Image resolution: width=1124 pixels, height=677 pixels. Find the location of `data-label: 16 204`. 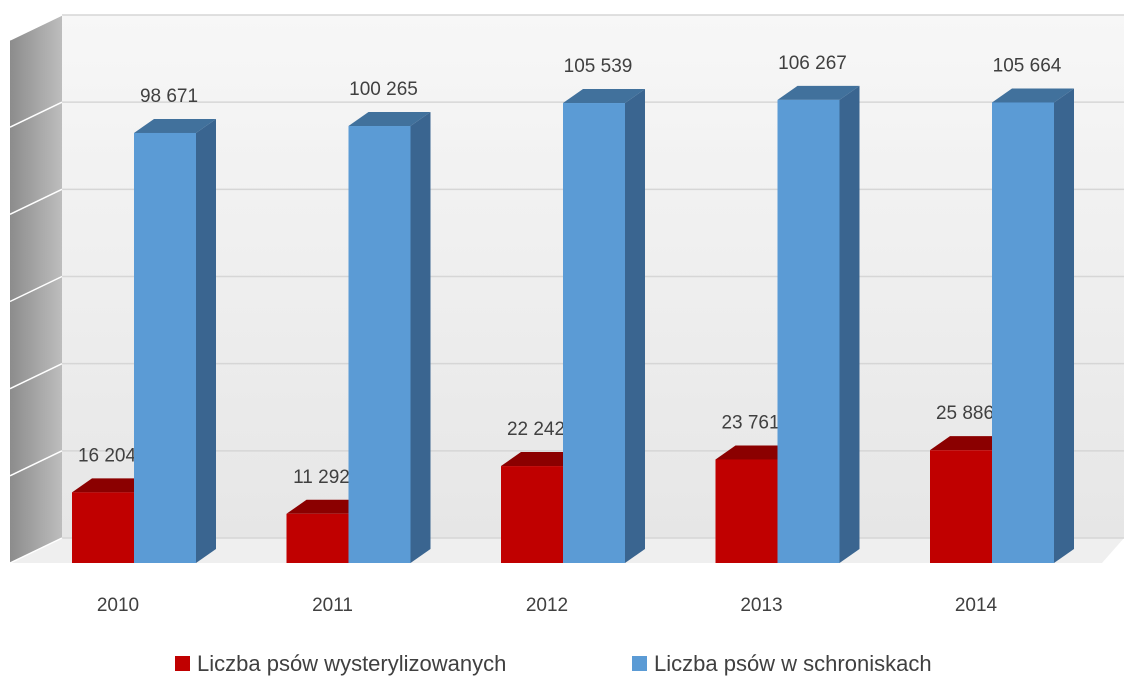

data-label: 16 204 is located at coordinates (107, 455).